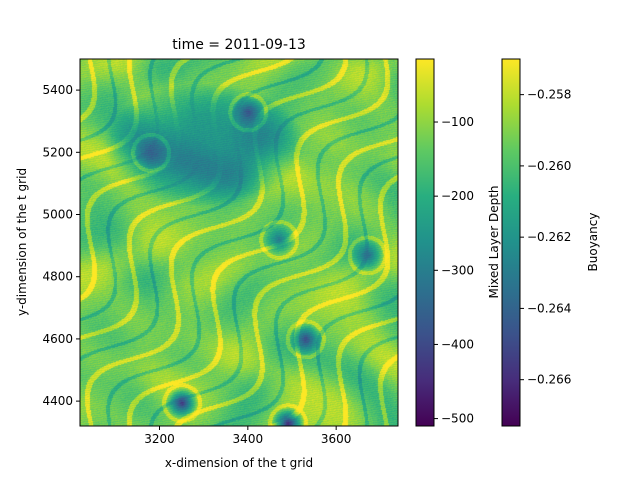  I want to click on colorbar-tick-label: −300, so click(457, 270).